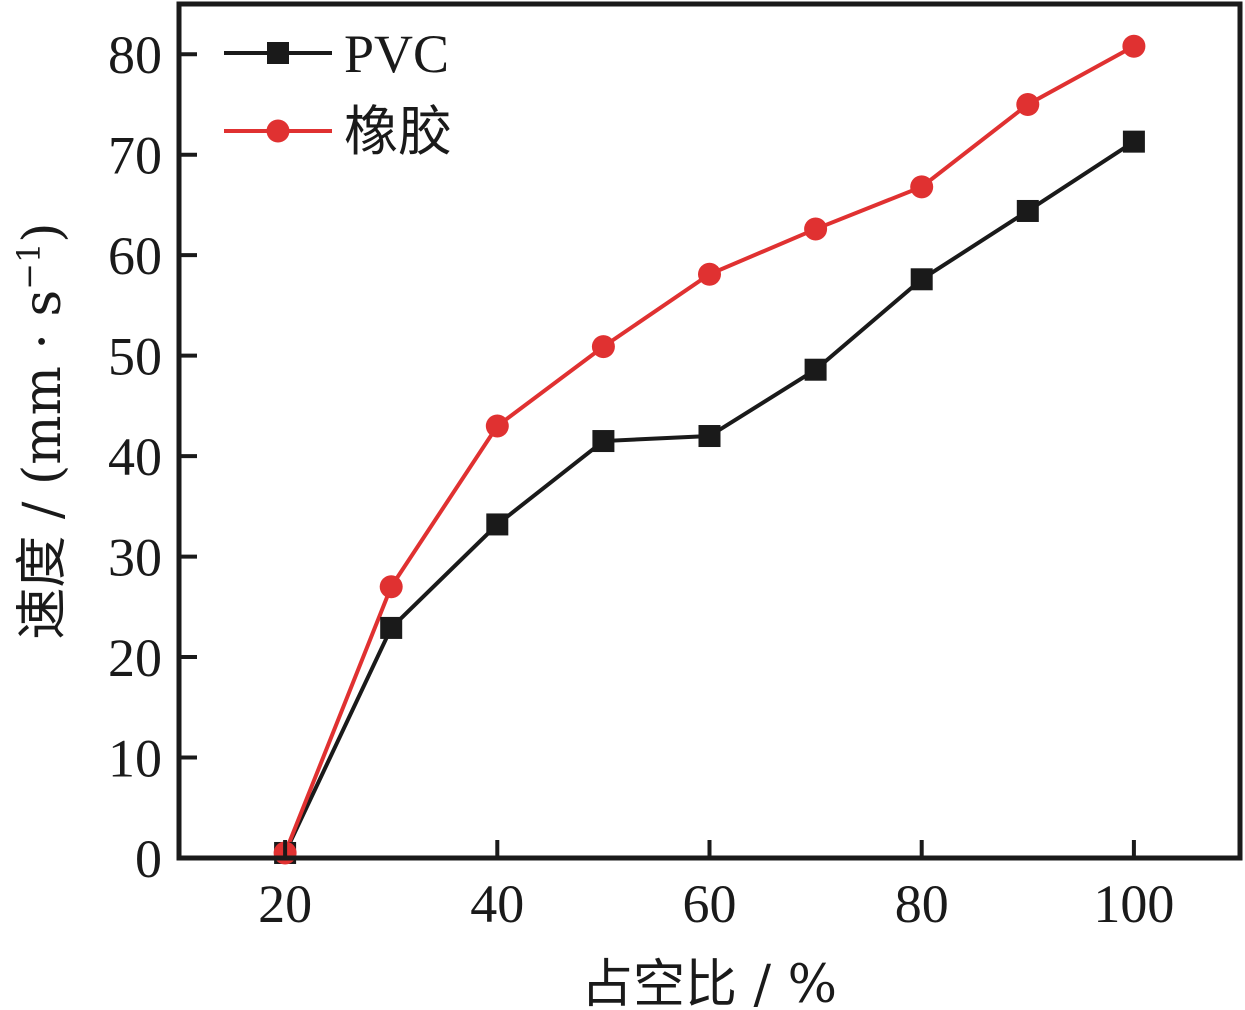  Describe the element at coordinates (135, 558) in the screenshot. I see `y-tick-label: 30` at that location.